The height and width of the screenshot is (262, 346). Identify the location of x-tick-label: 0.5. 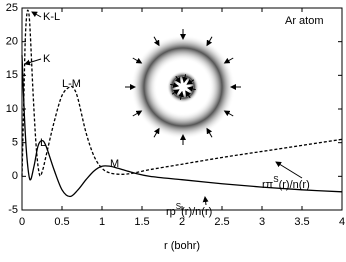
(61, 222).